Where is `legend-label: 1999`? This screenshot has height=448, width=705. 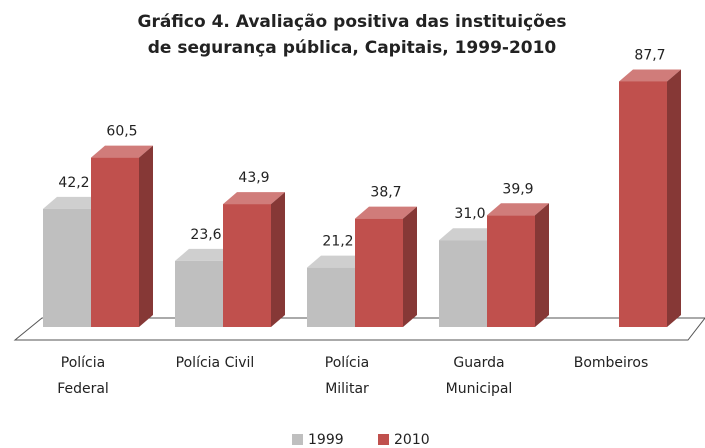 legend-label: 1999 is located at coordinates (326, 440).